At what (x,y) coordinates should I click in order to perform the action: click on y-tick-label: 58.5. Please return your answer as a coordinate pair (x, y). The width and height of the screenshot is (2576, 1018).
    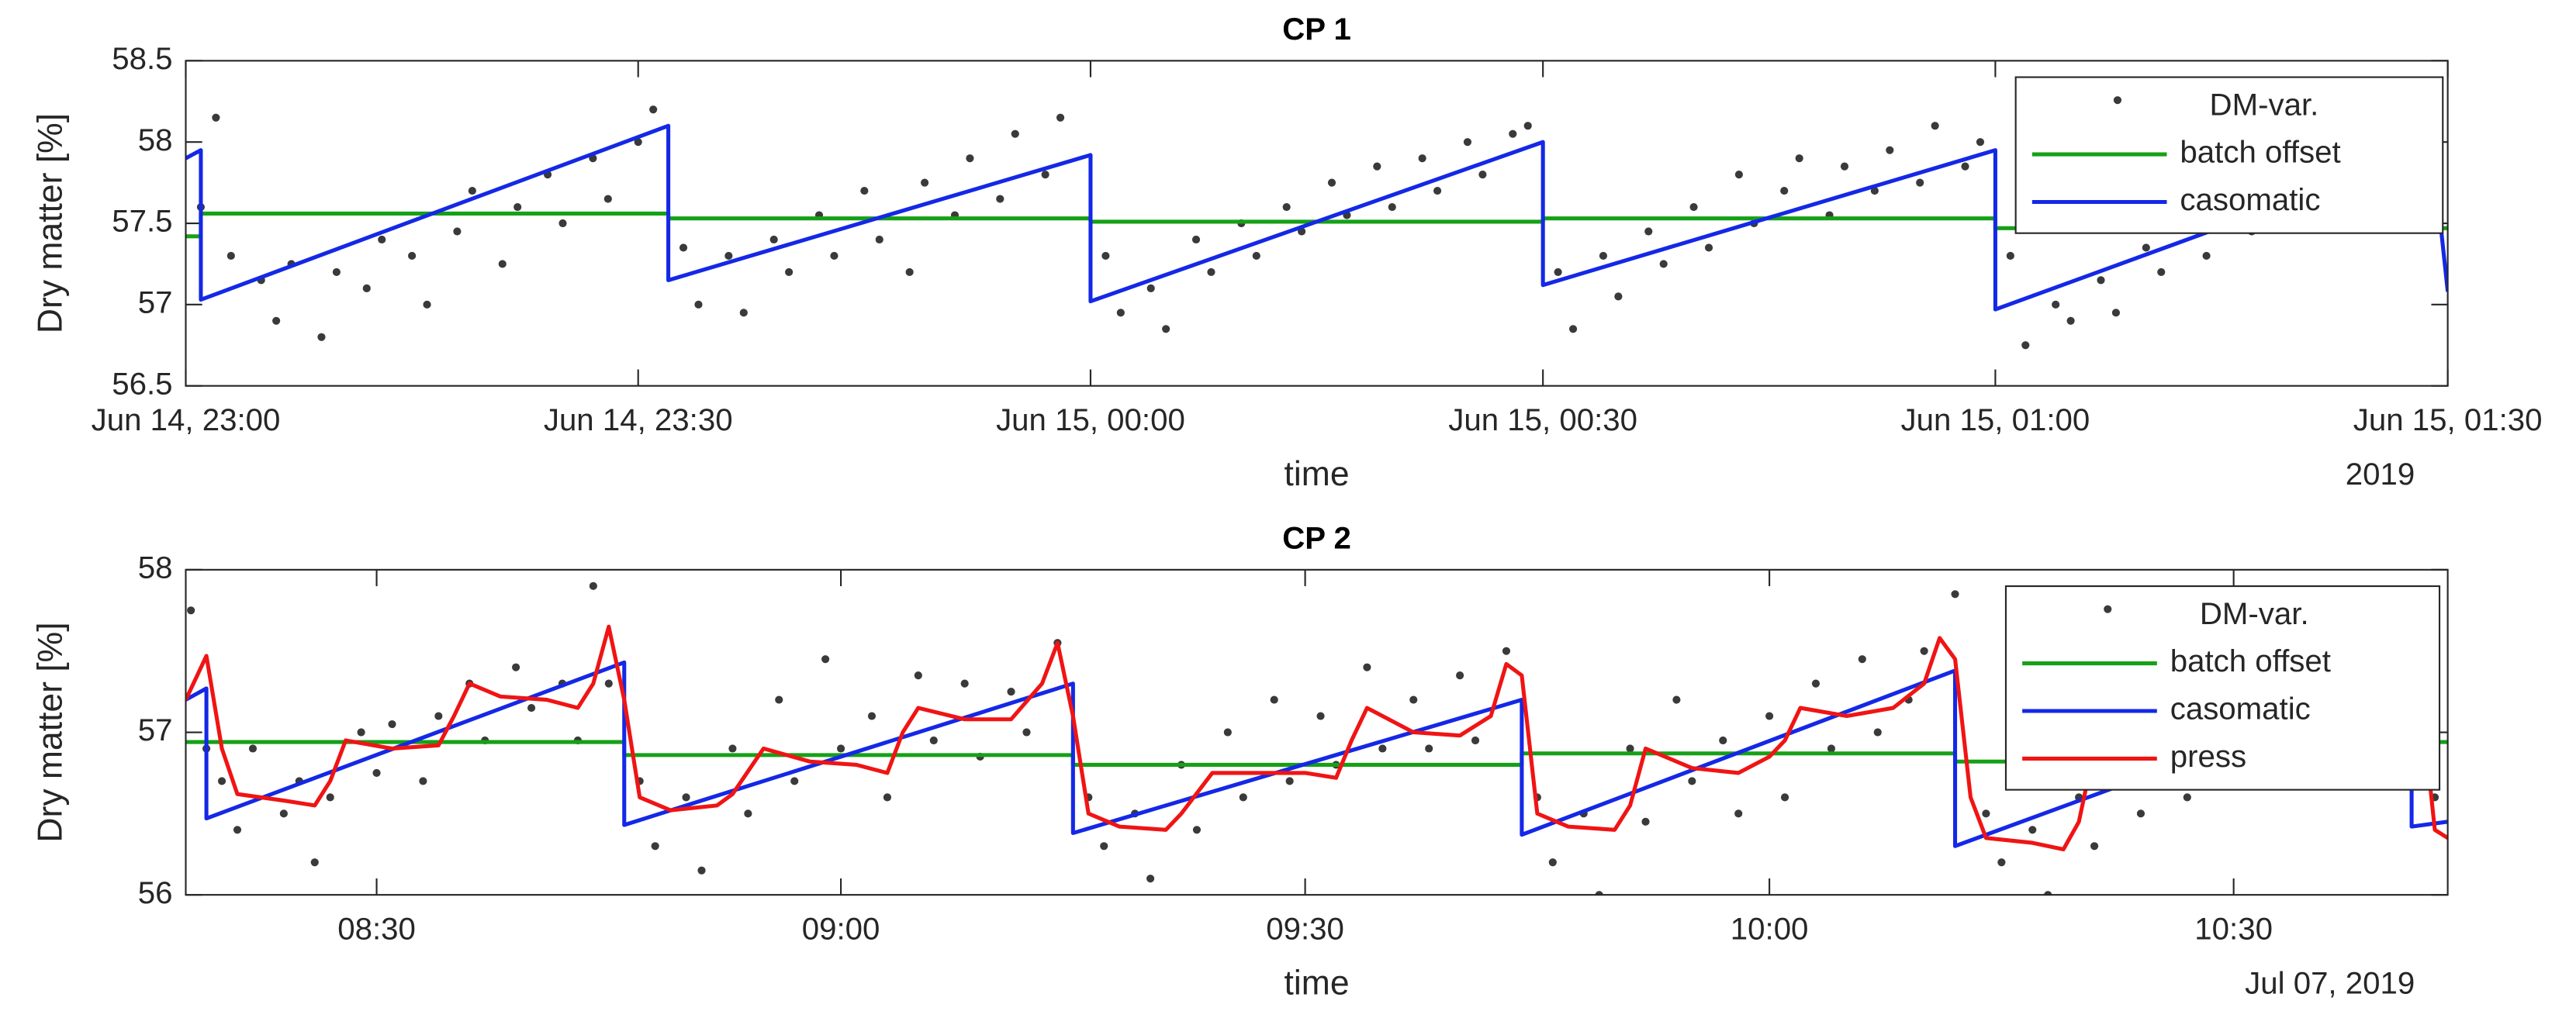
    Looking at the image, I should click on (142, 58).